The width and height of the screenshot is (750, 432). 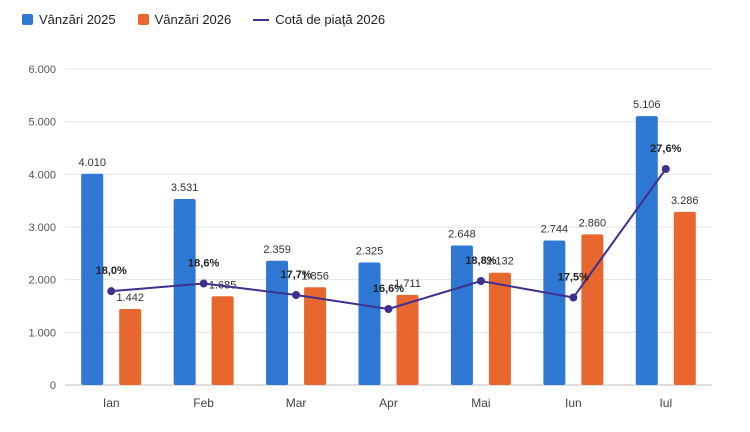 I want to click on y-tick-label: 5.000, so click(x=42, y=123).